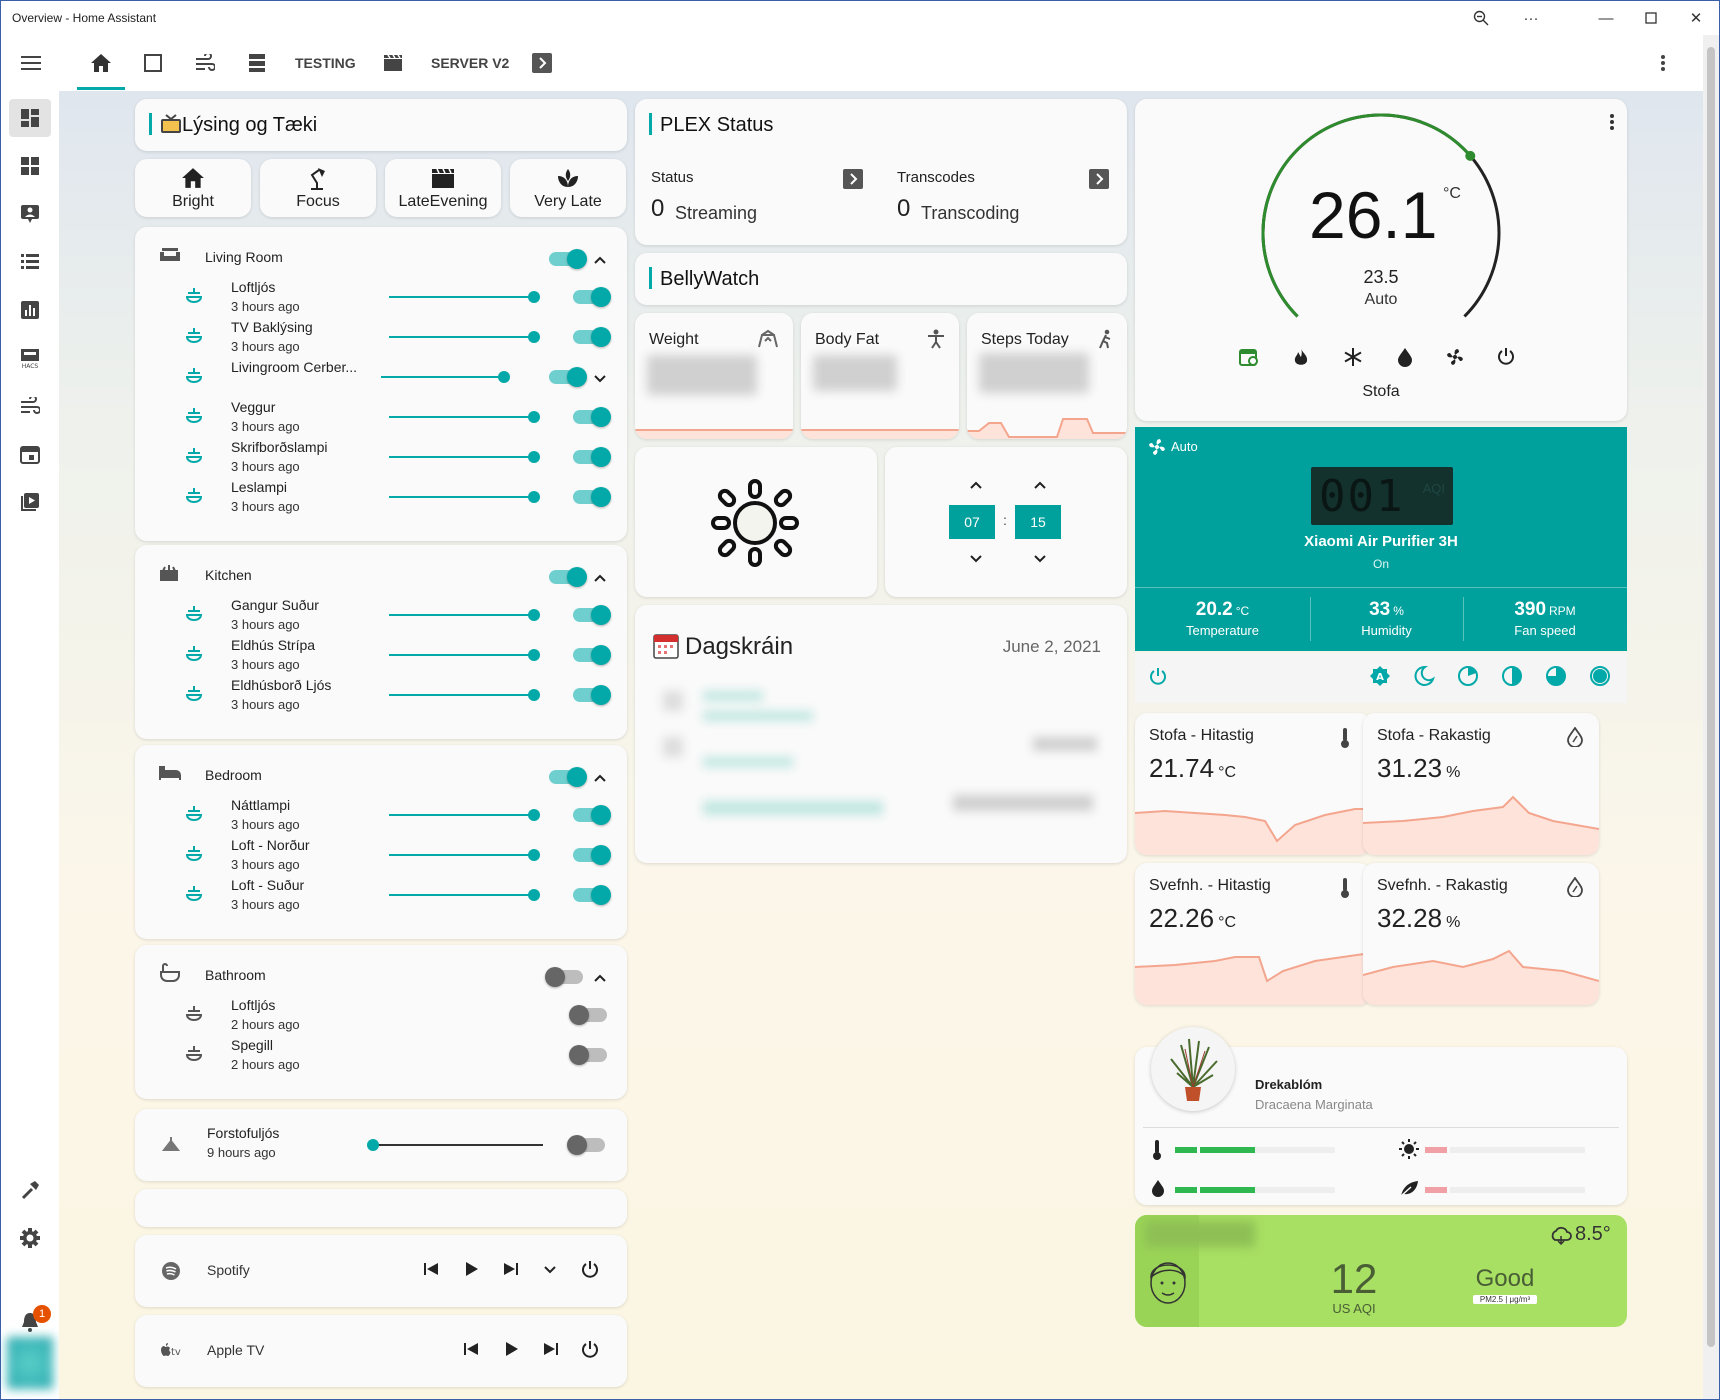 The height and width of the screenshot is (1400, 1720). What do you see at coordinates (1696, 18) in the screenshot?
I see `close-button: ✕` at bounding box center [1696, 18].